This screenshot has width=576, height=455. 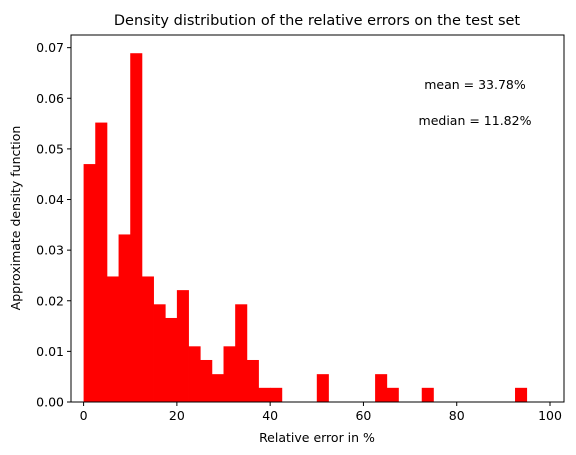 I want to click on median-annotation: median = 11.82%, so click(x=475, y=120).